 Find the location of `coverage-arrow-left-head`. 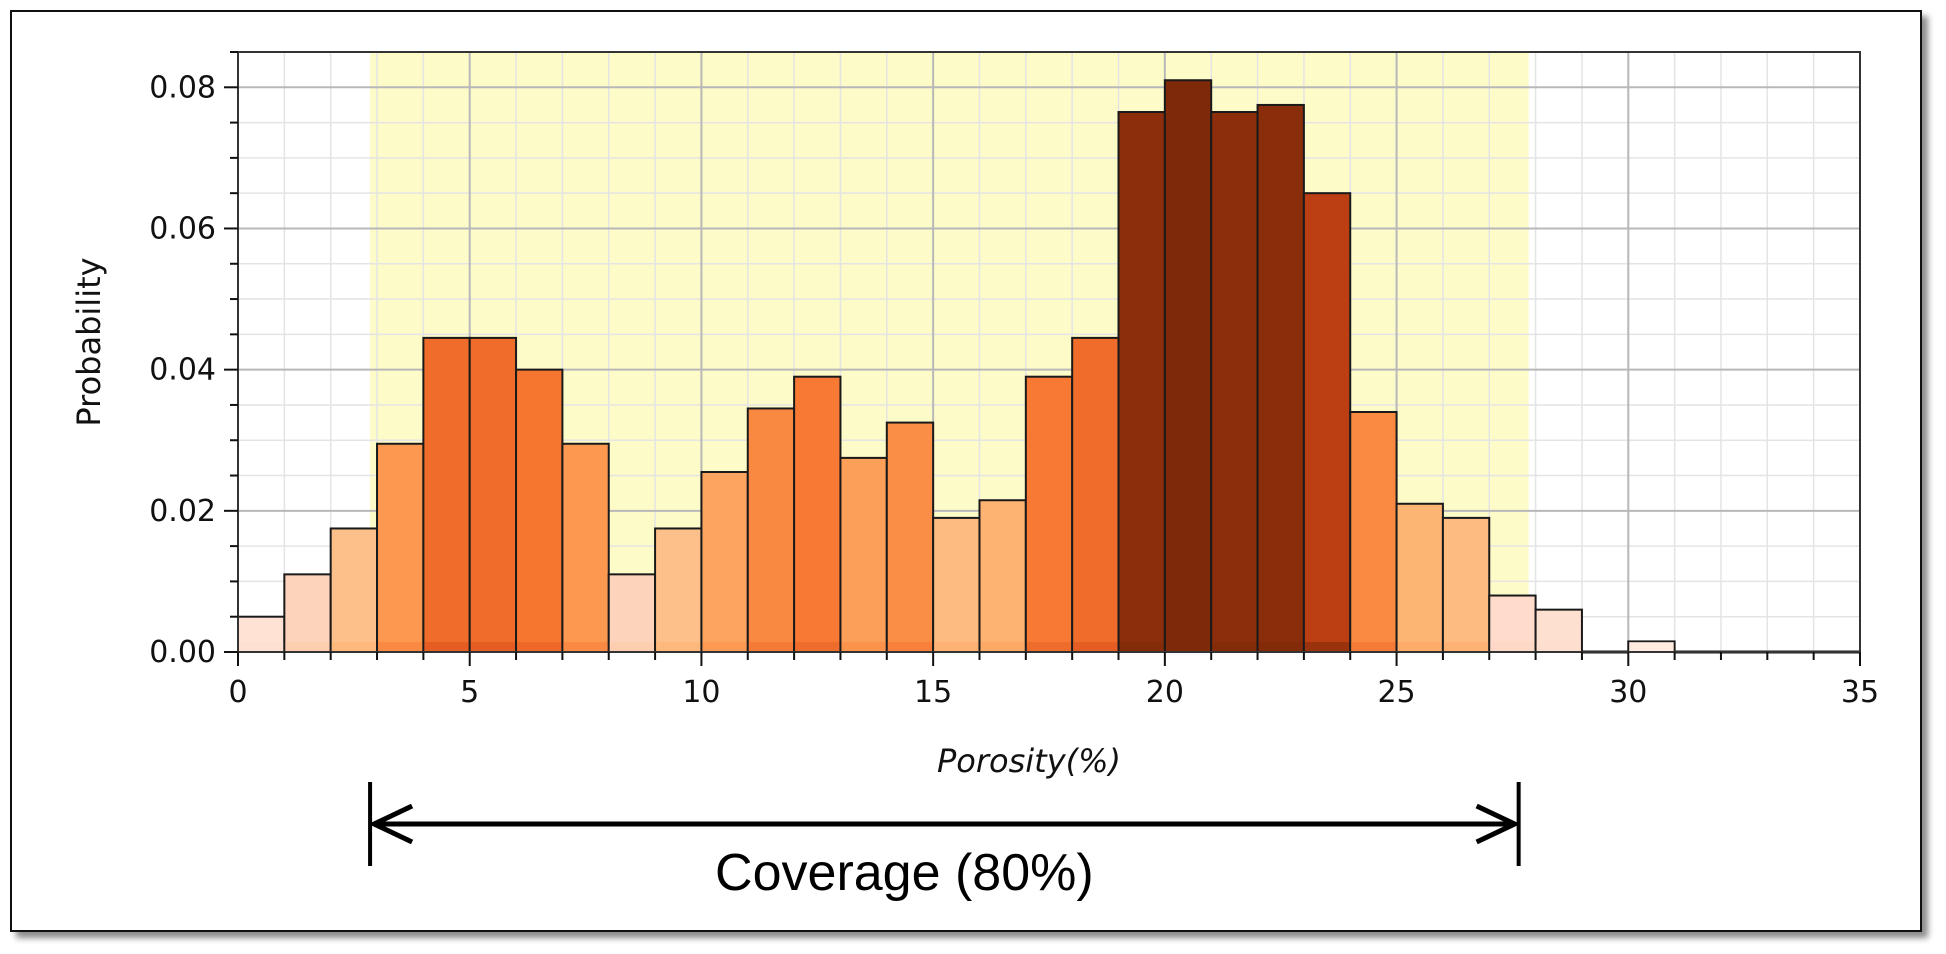

coverage-arrow-left-head is located at coordinates (391, 824).